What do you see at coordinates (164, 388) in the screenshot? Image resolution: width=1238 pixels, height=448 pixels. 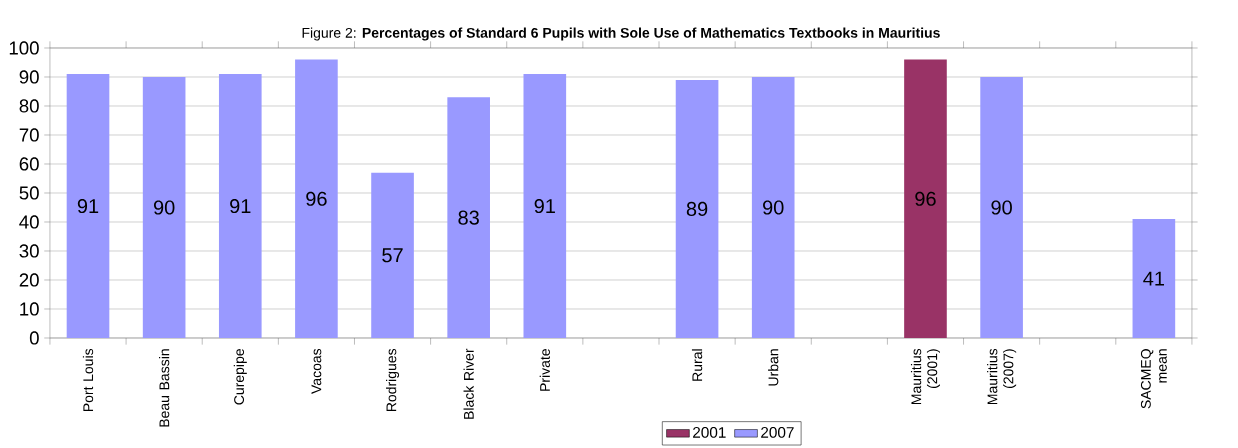 I see `x-tick-label: Beau Bassin` at bounding box center [164, 388].